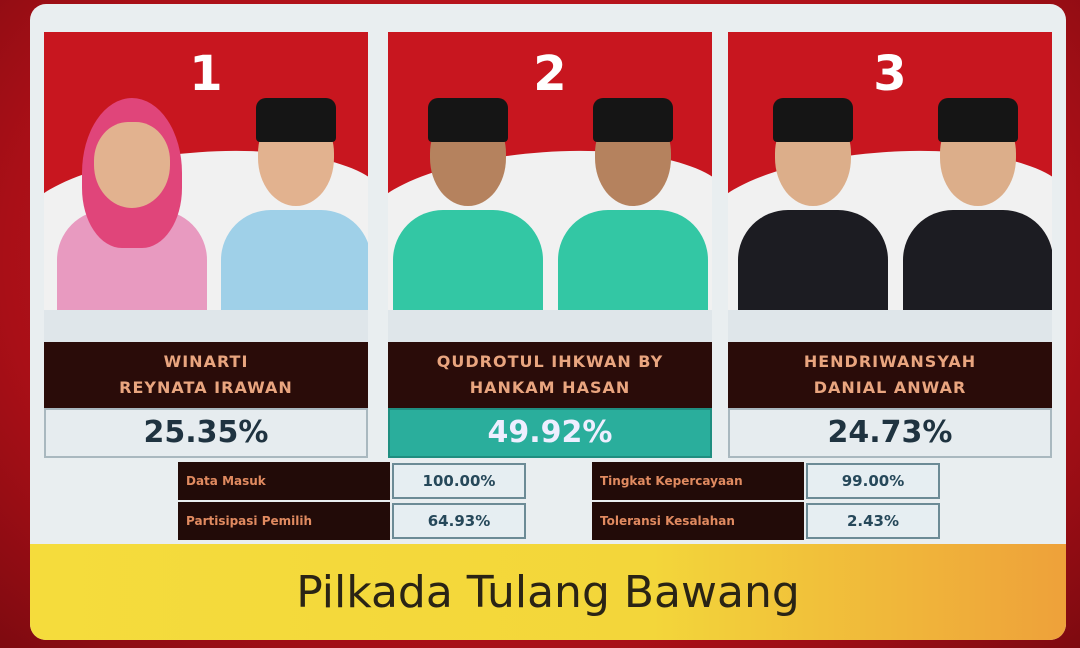 Image resolution: width=1080 pixels, height=648 pixels. I want to click on candidate-name: HENDRIWANSYAH DANIAL ANWAR, so click(890, 375).